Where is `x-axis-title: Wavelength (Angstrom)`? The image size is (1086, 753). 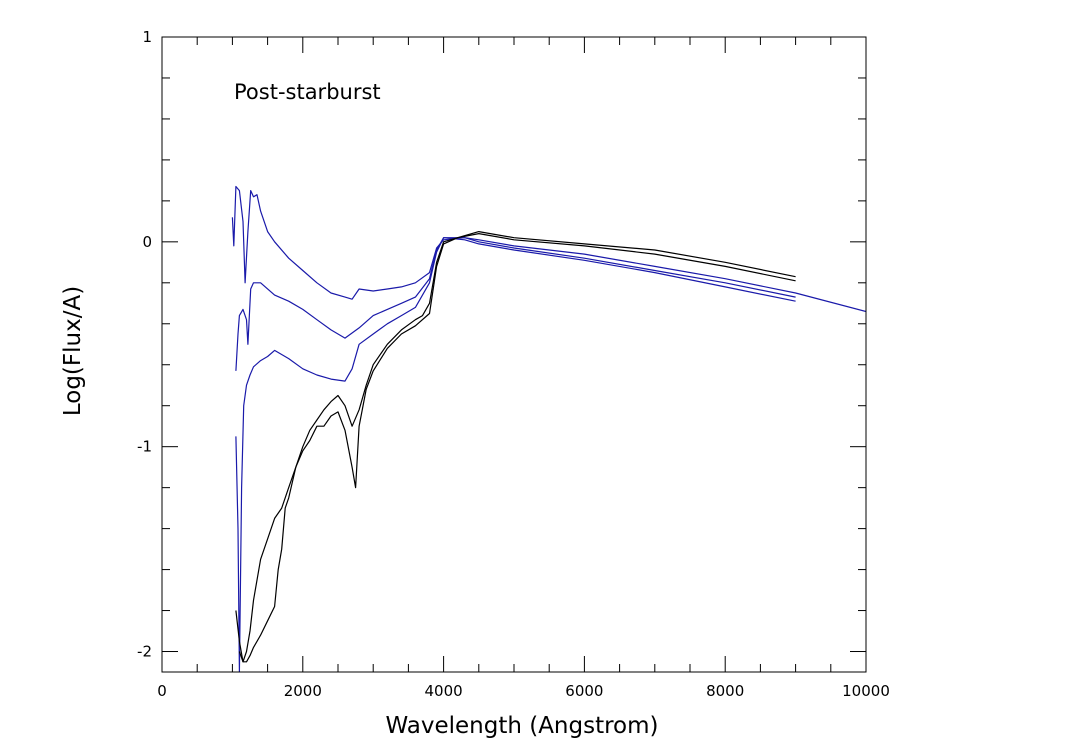
x-axis-title: Wavelength (Angstrom) is located at coordinates (521, 726).